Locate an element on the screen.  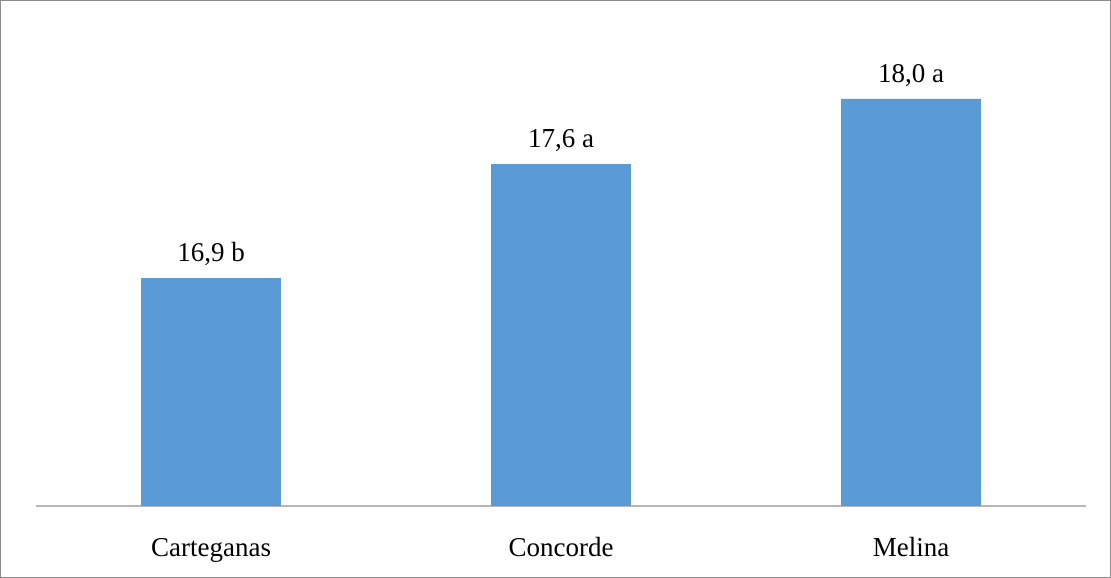
category-label-melina: Melina is located at coordinates (911, 547).